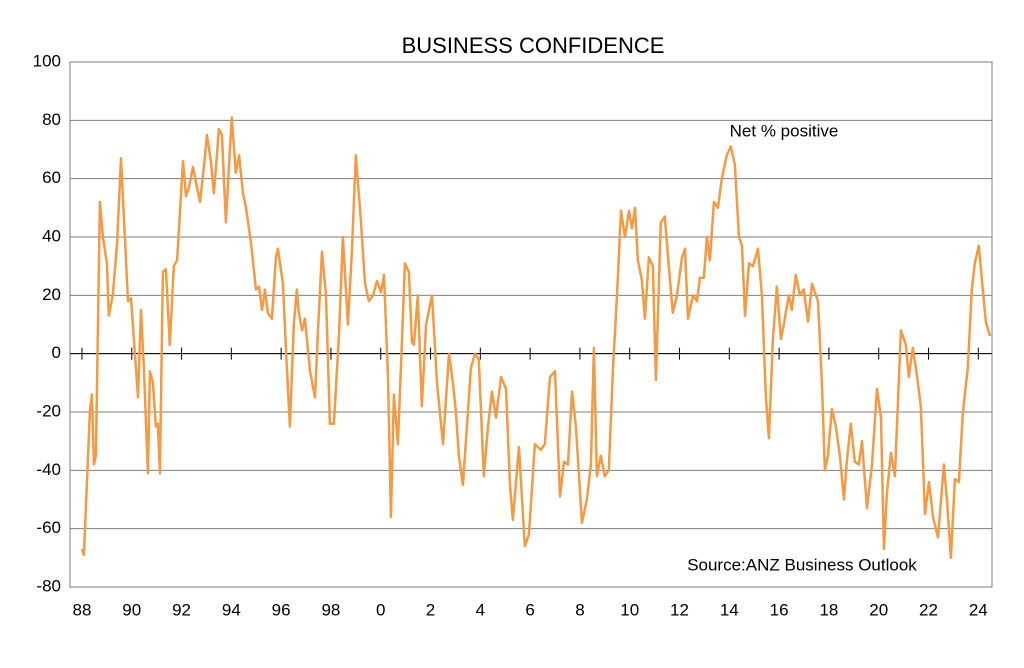 This screenshot has width=1024, height=668. Describe the element at coordinates (51, 119) in the screenshot. I see `y-tick-label: 80` at that location.